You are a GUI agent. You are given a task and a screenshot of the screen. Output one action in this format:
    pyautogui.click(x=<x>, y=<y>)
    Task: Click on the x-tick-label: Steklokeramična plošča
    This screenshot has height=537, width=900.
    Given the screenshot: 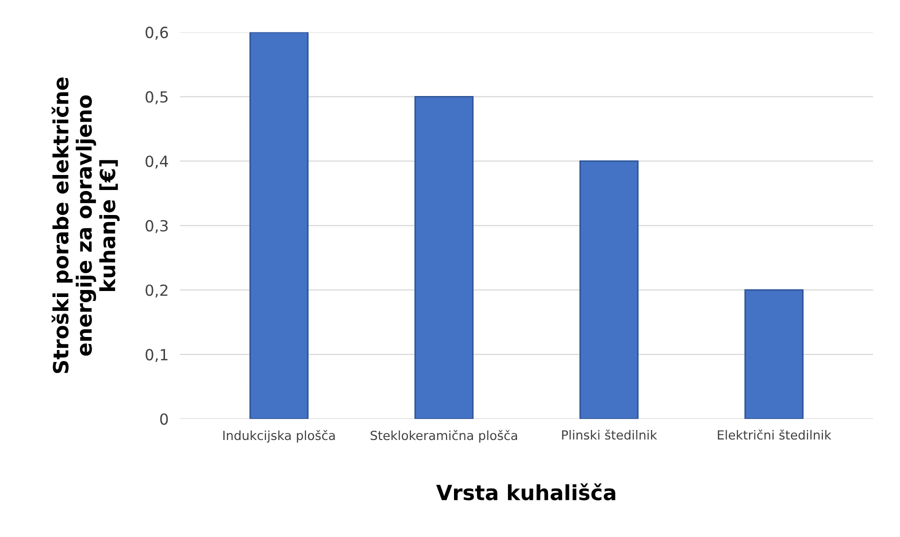 What is the action you would take?
    pyautogui.click(x=444, y=436)
    